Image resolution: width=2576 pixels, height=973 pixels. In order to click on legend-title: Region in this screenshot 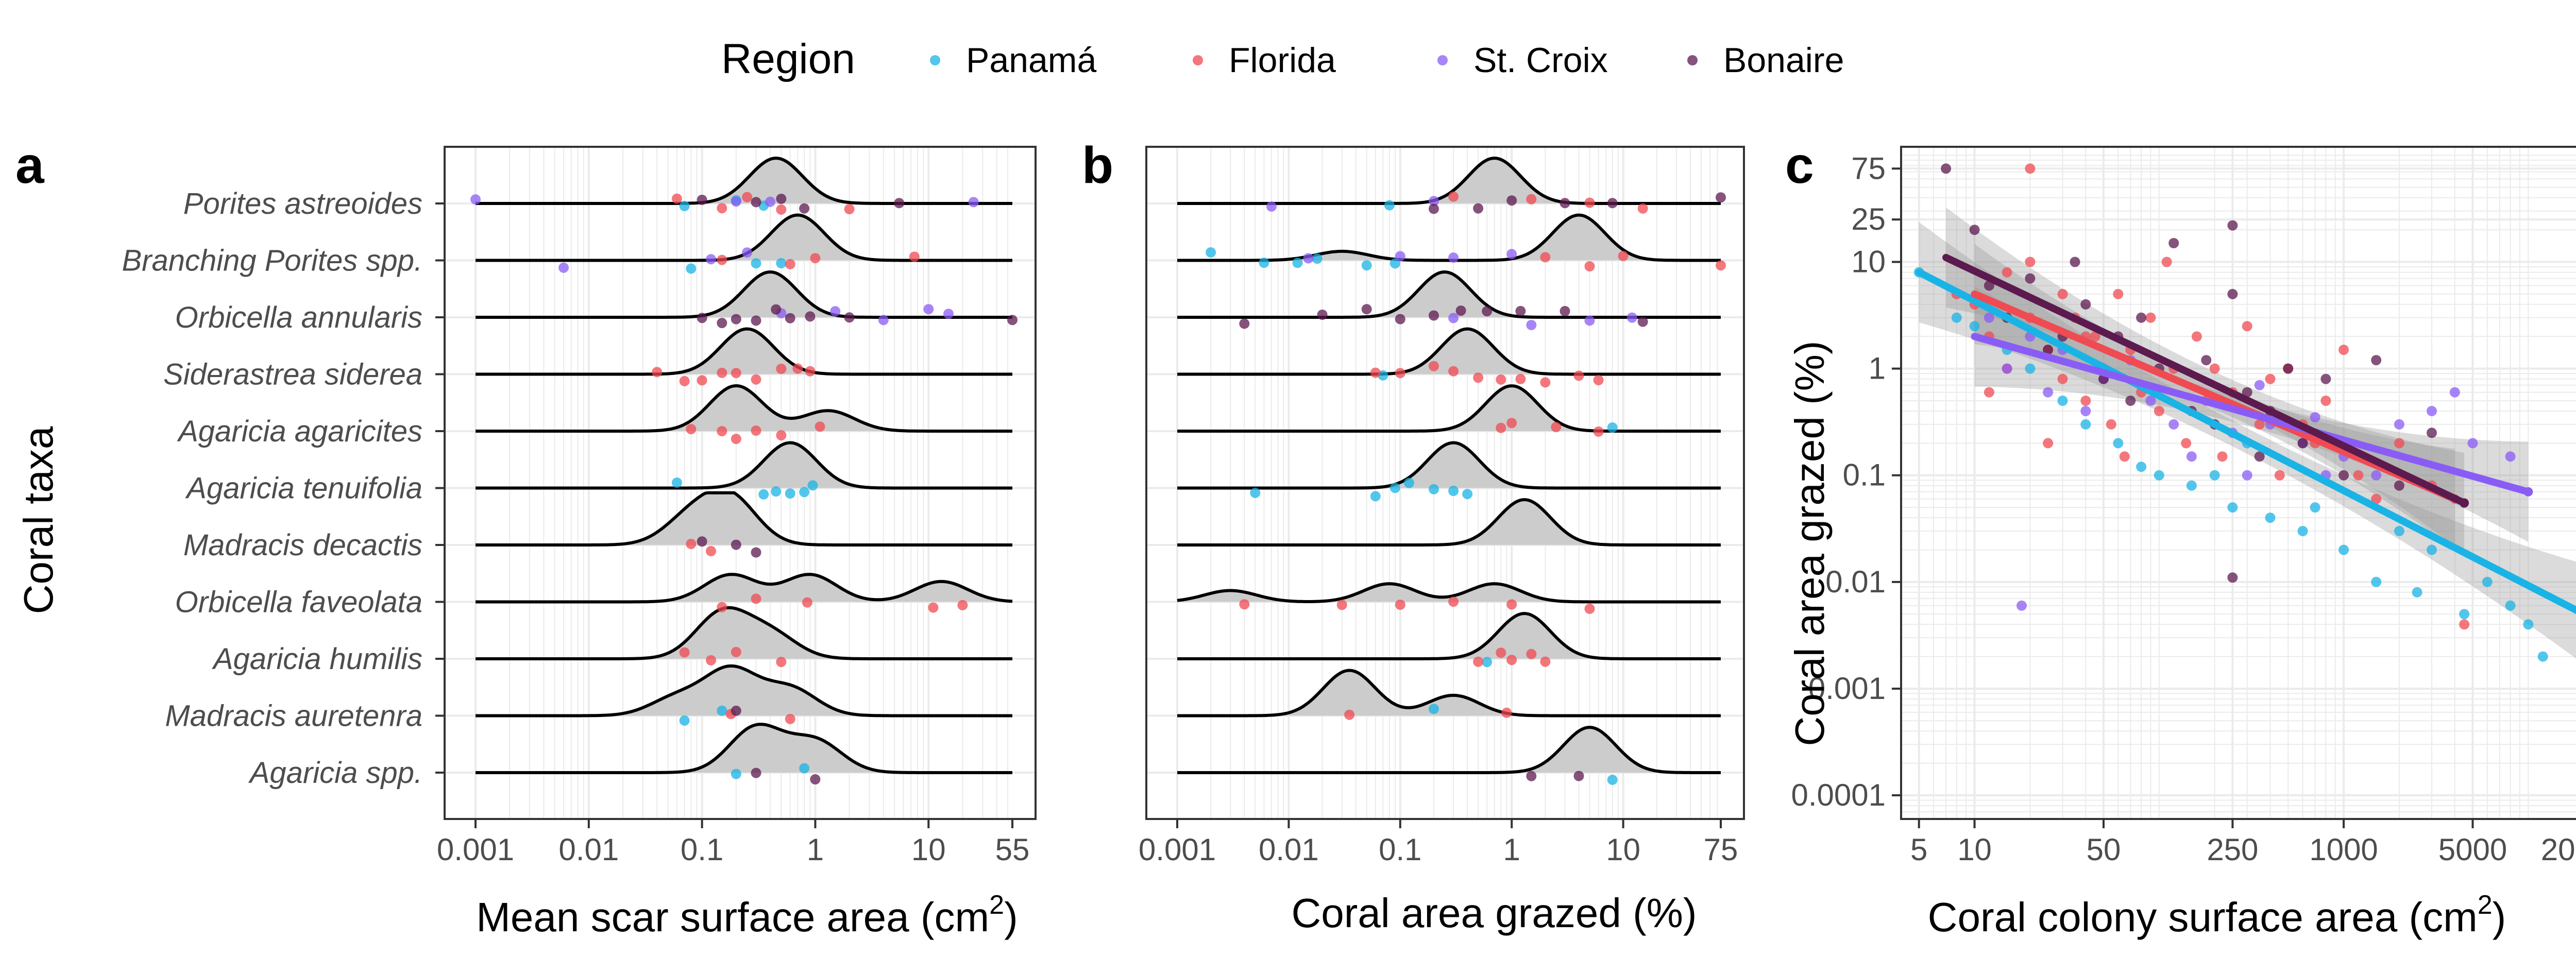, I will do `click(788, 59)`.